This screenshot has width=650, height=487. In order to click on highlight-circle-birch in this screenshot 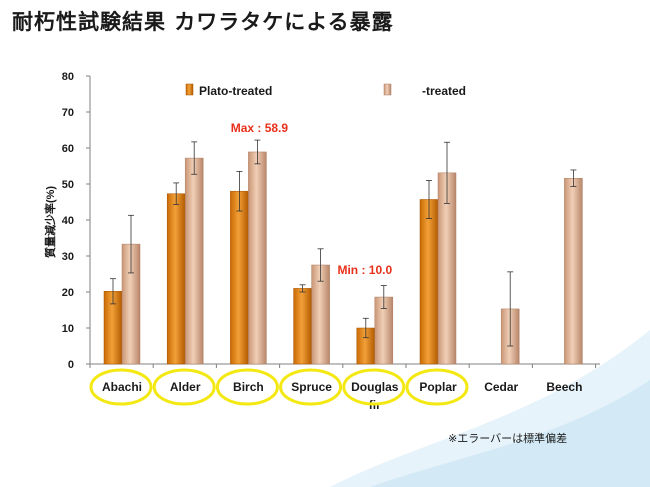, I will do `click(247, 387)`.